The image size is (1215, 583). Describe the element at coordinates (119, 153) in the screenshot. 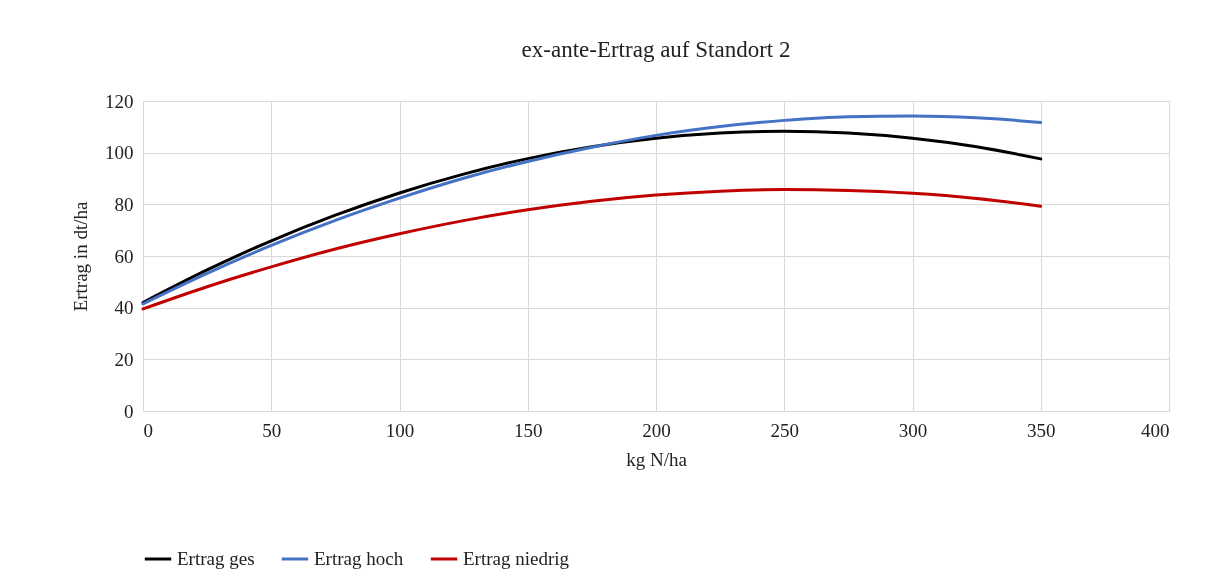

I see `y-tick-label: 100` at that location.